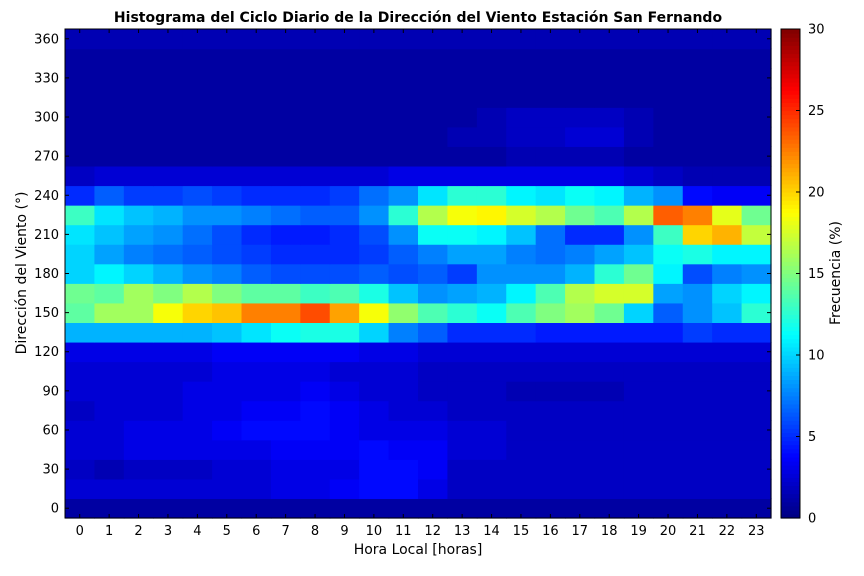 The height and width of the screenshot is (576, 864). What do you see at coordinates (46, 274) in the screenshot?
I see `y-tick-label: 180` at bounding box center [46, 274].